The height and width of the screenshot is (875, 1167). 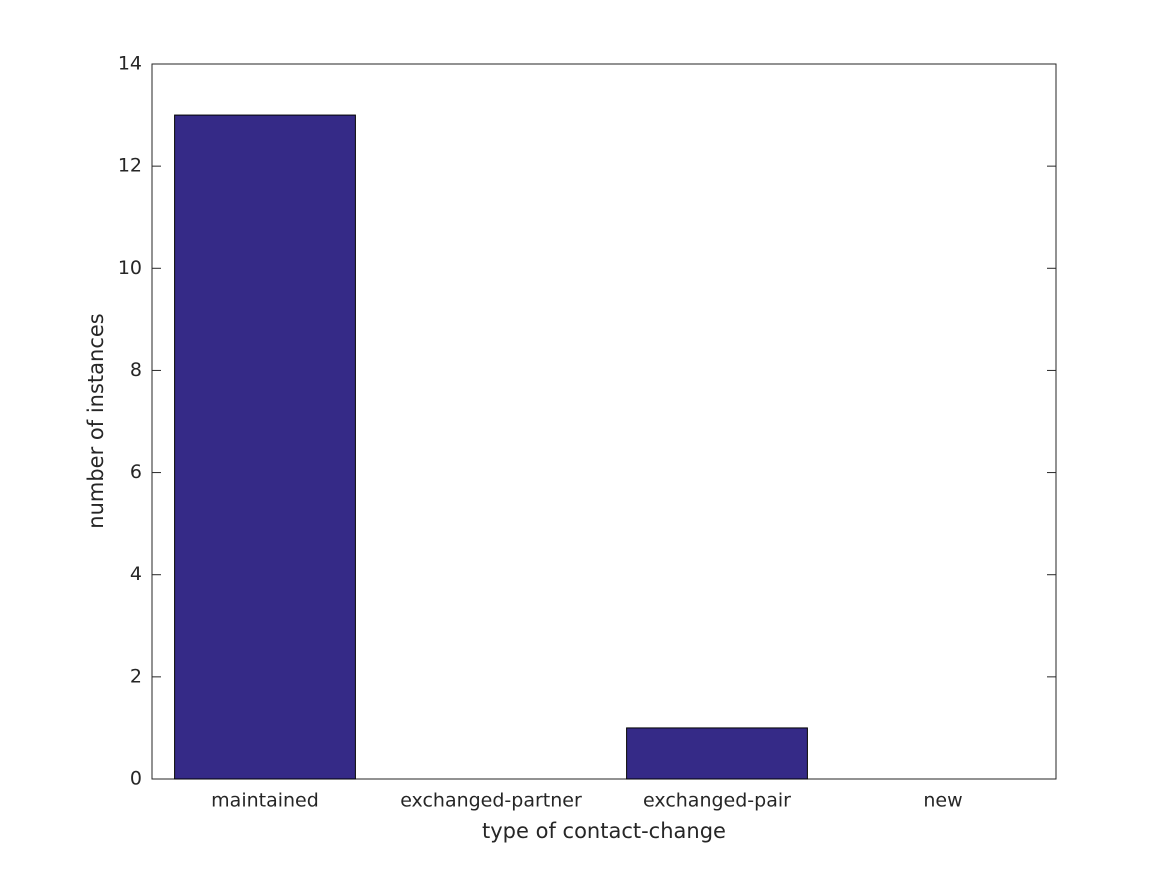 What do you see at coordinates (130, 268) in the screenshot?
I see `y-tick-label: 10` at bounding box center [130, 268].